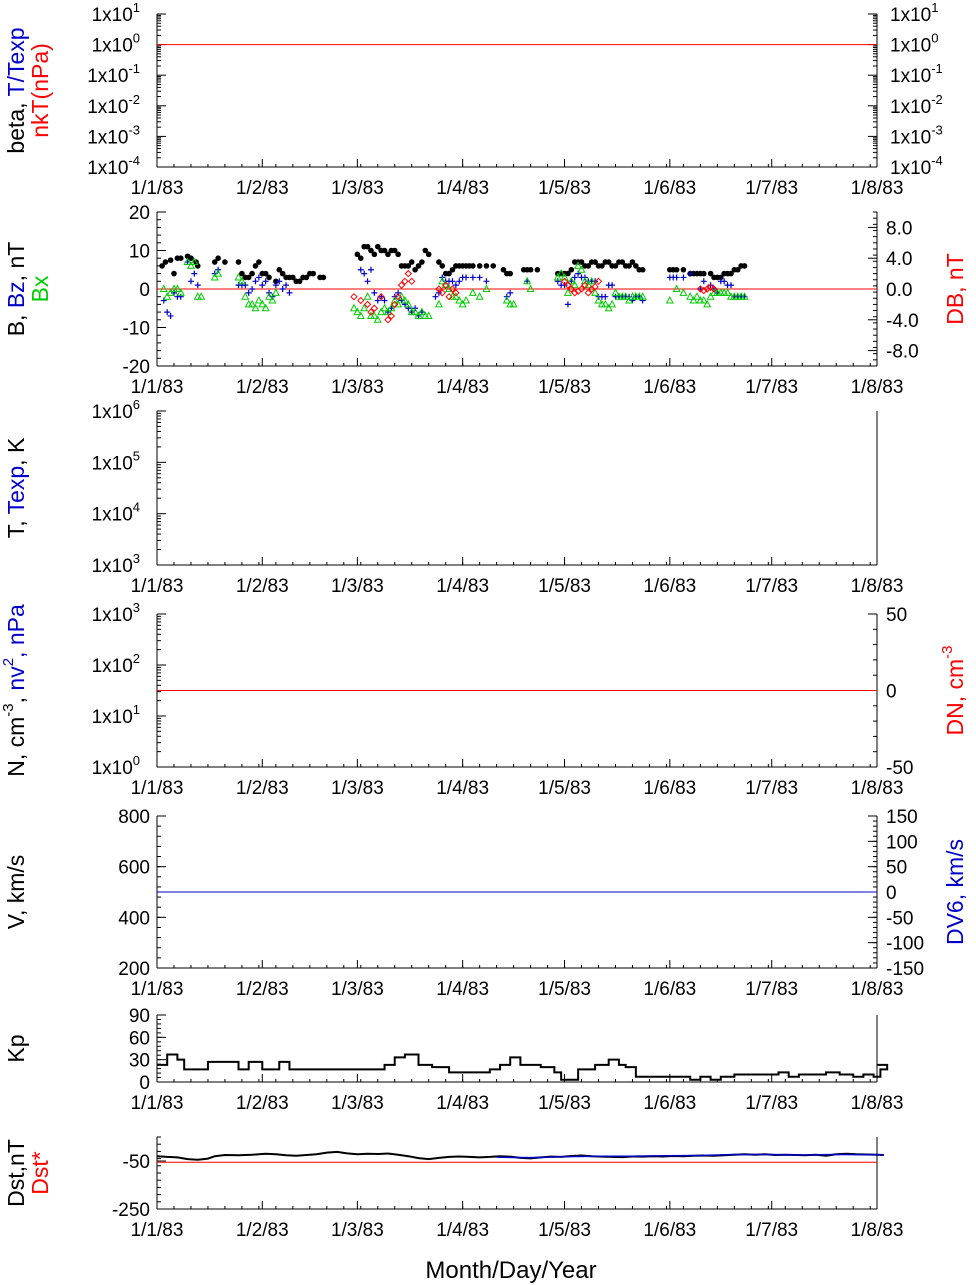  What do you see at coordinates (916, 135) in the screenshot?
I see `y-tick-label: 1x10⁻³` at bounding box center [916, 135].